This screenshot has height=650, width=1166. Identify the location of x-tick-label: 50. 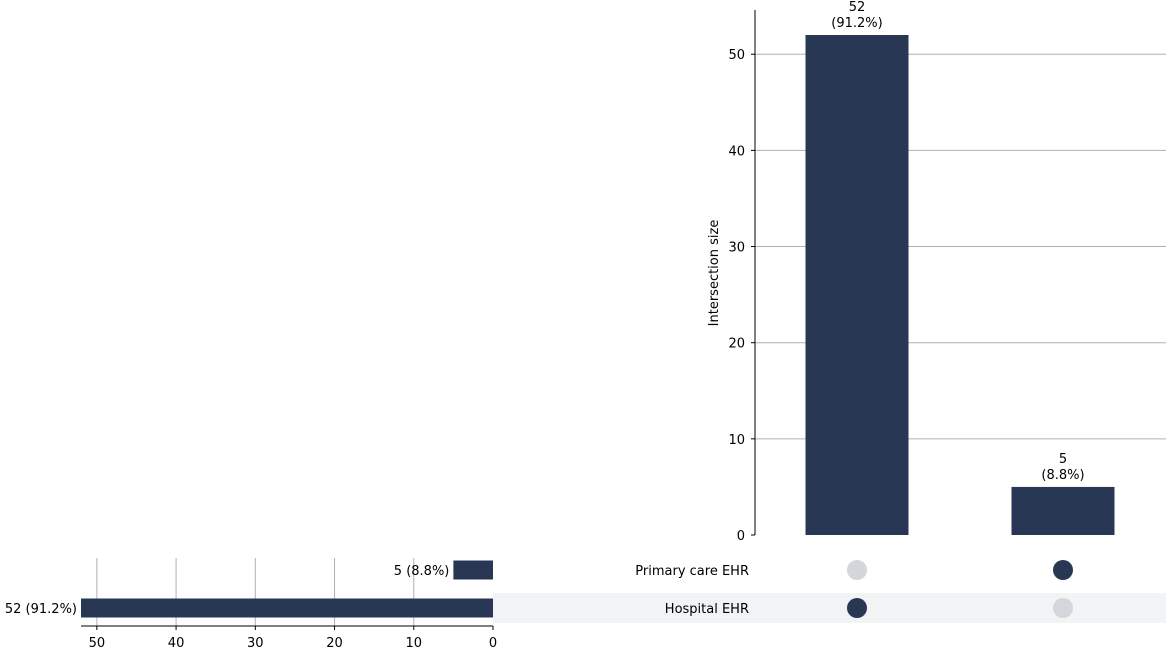
(97, 643).